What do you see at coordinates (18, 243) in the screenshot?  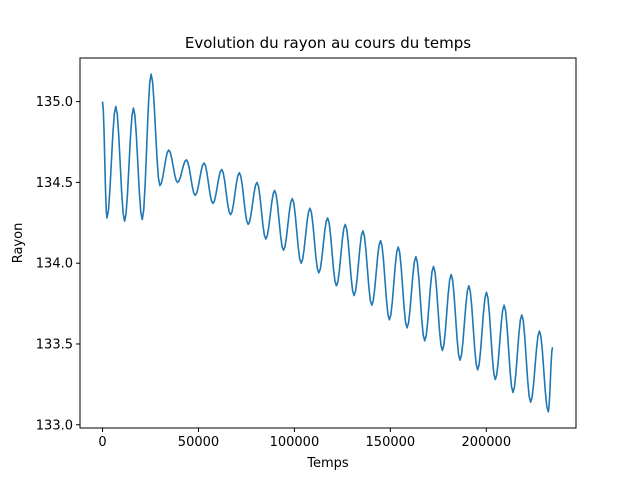 I see `y-axis-label: Rayon` at bounding box center [18, 243].